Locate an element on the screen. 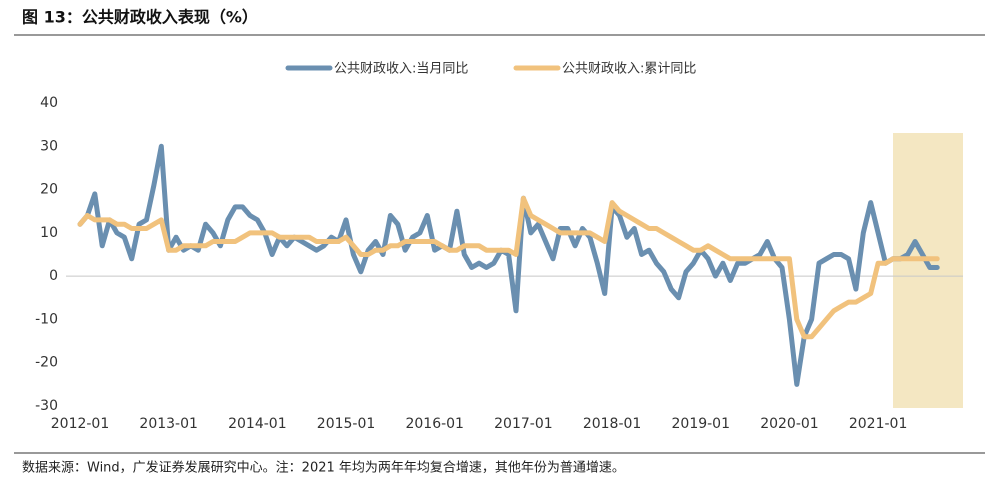 The image size is (1008, 499). y-tick-label: -20 is located at coordinates (46, 363).